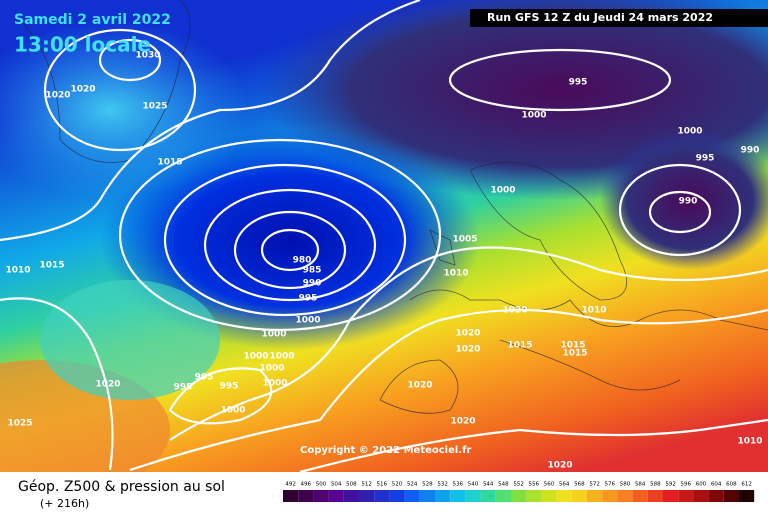 The image size is (768, 516). I want to click on legend-subtitle: (+ 216h), so click(64, 503).